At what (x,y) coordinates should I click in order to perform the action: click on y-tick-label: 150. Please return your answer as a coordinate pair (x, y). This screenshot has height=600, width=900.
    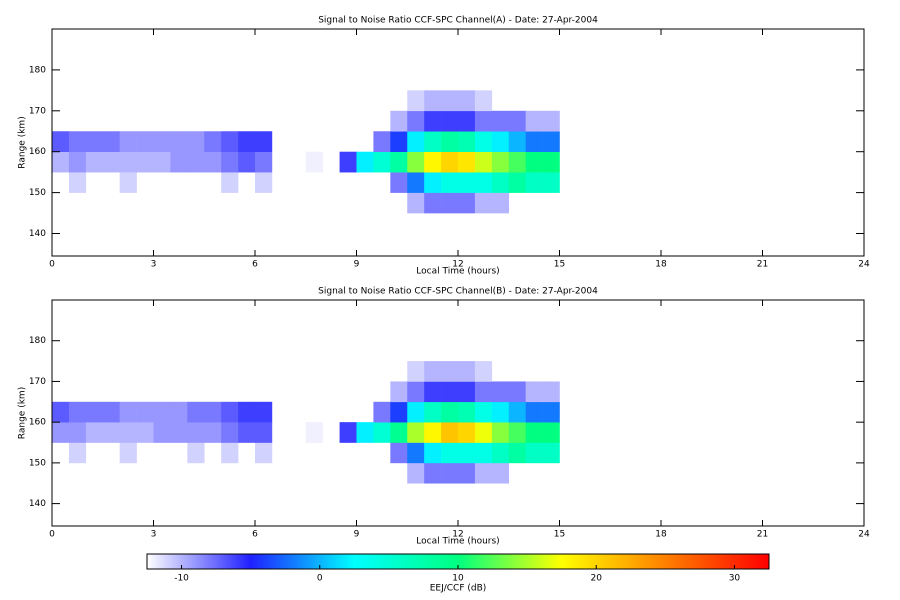
    Looking at the image, I should click on (37, 193).